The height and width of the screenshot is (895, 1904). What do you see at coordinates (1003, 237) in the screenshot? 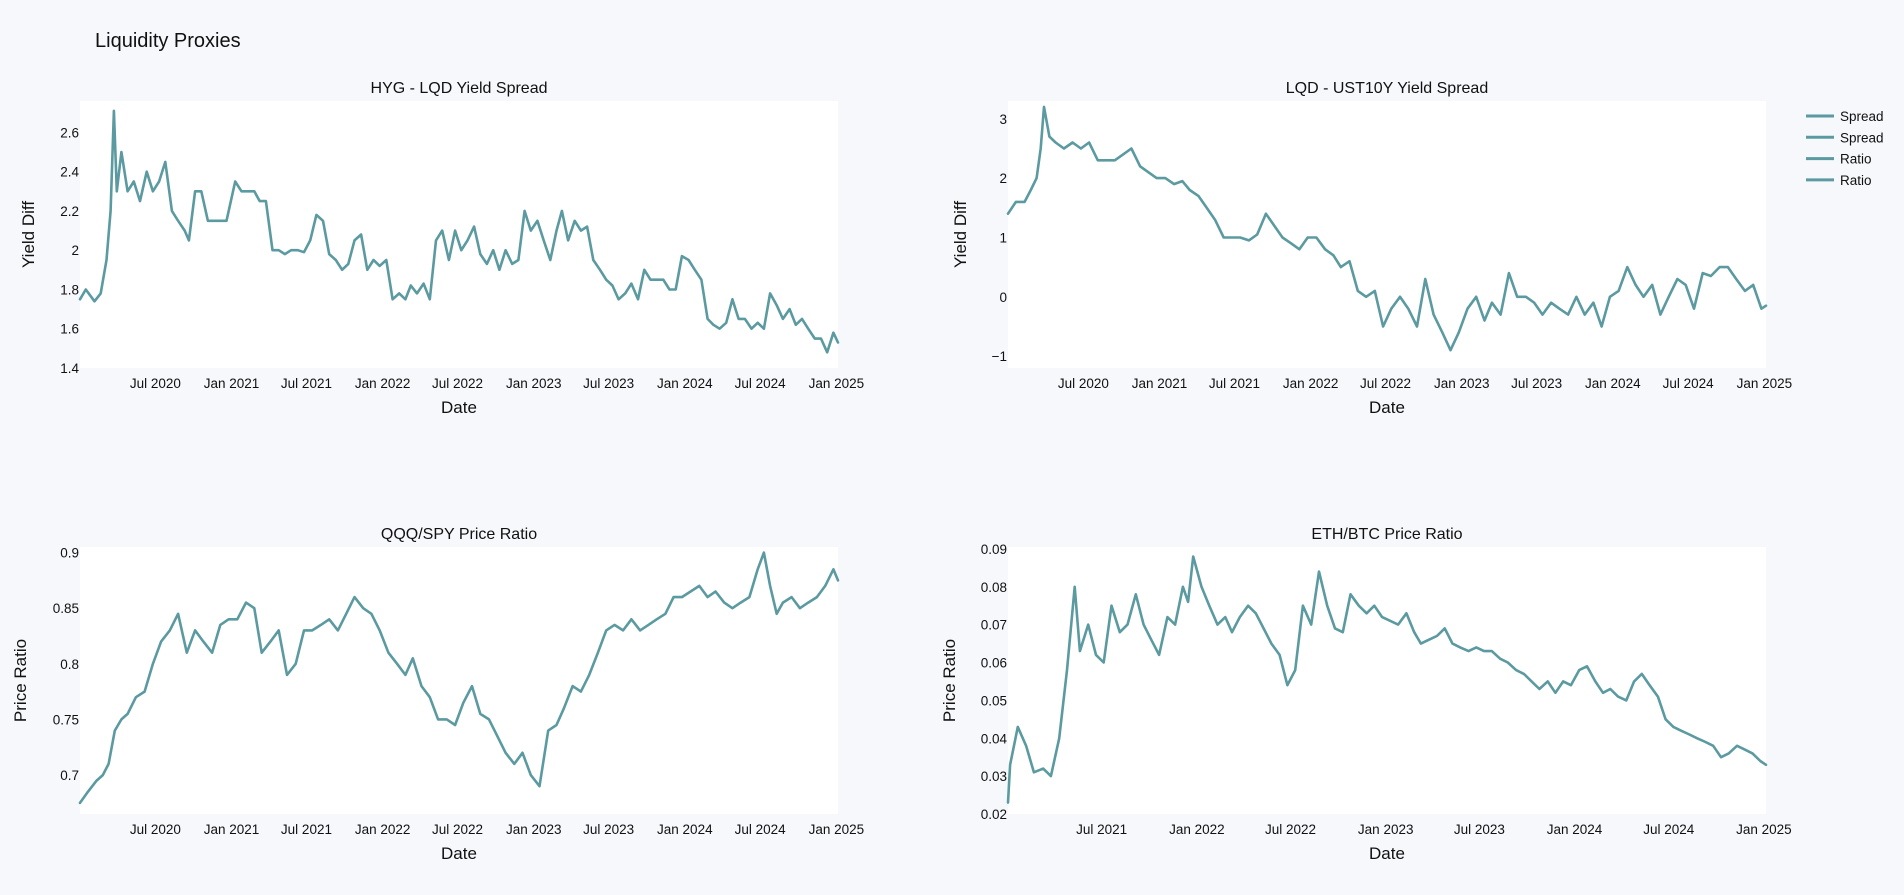
I see `y-tick-label: 1` at bounding box center [1003, 237].